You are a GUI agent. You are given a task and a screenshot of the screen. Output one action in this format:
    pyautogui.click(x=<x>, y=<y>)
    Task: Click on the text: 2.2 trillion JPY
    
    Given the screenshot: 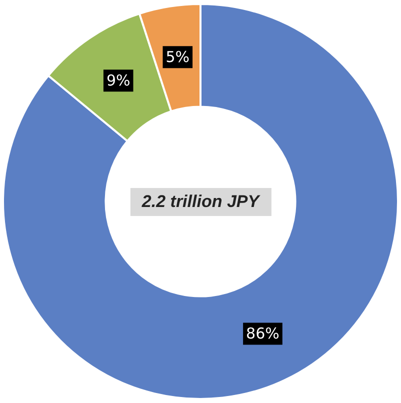 What is the action you would take?
    pyautogui.click(x=201, y=202)
    